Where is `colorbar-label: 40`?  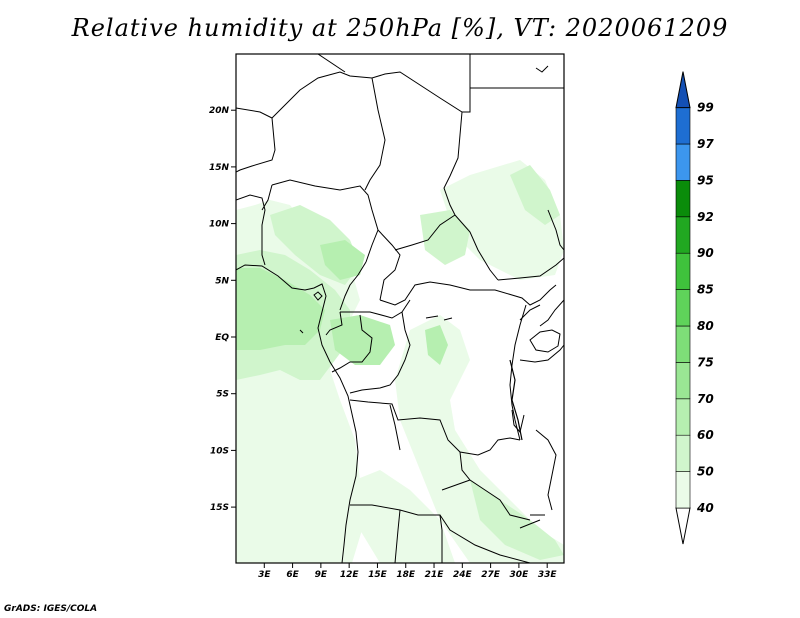 colorbar-label: 40 is located at coordinates (705, 508).